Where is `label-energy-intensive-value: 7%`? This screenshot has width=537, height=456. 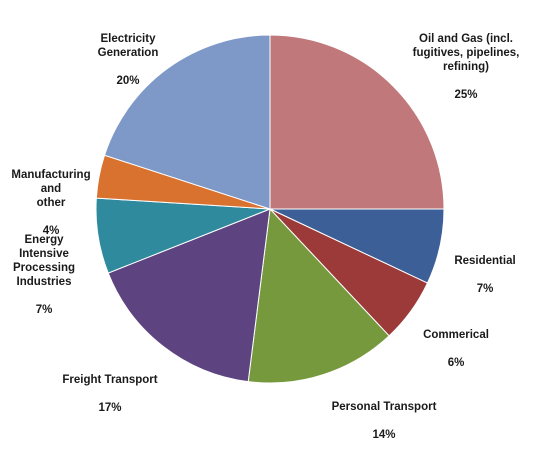 label-energy-intensive-value: 7% is located at coordinates (44, 310).